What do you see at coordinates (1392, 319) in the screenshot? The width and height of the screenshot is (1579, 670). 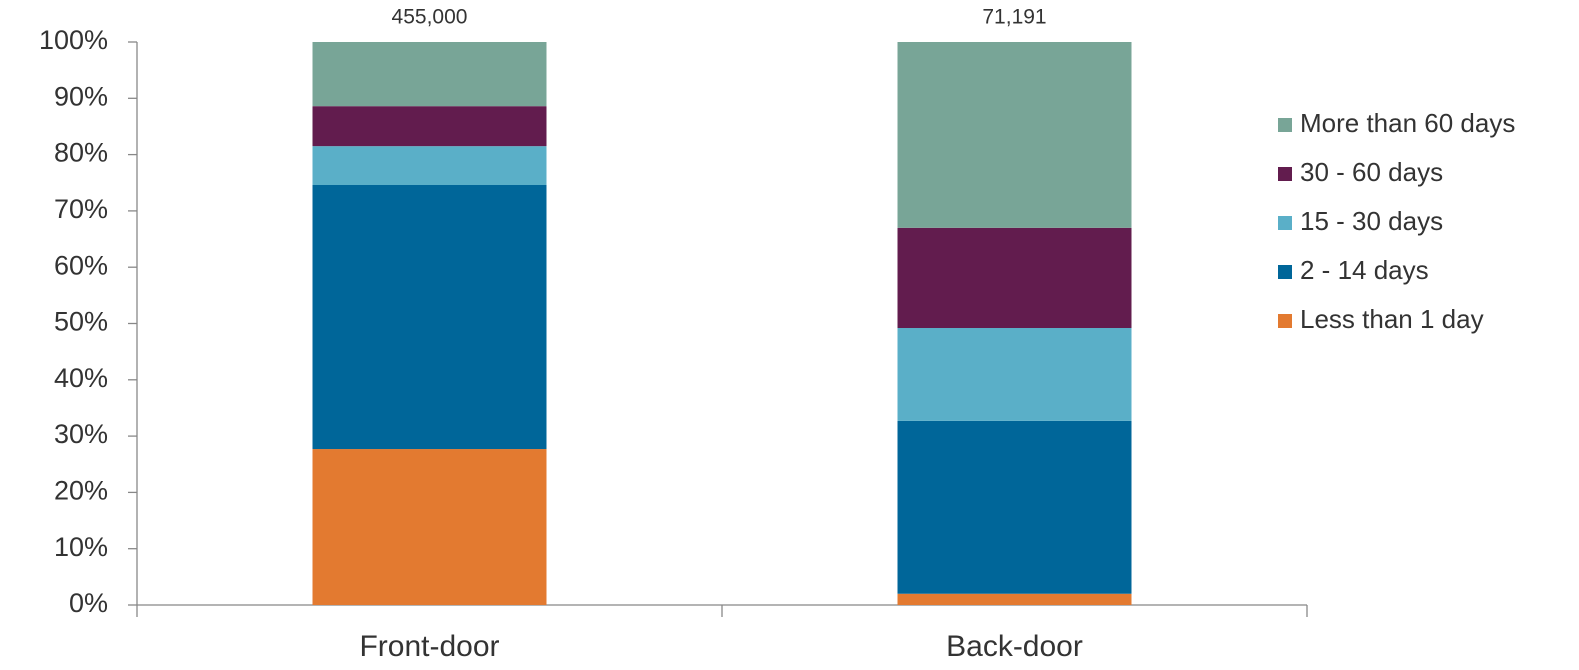 I see `legend-label: Less than 1 day` at bounding box center [1392, 319].